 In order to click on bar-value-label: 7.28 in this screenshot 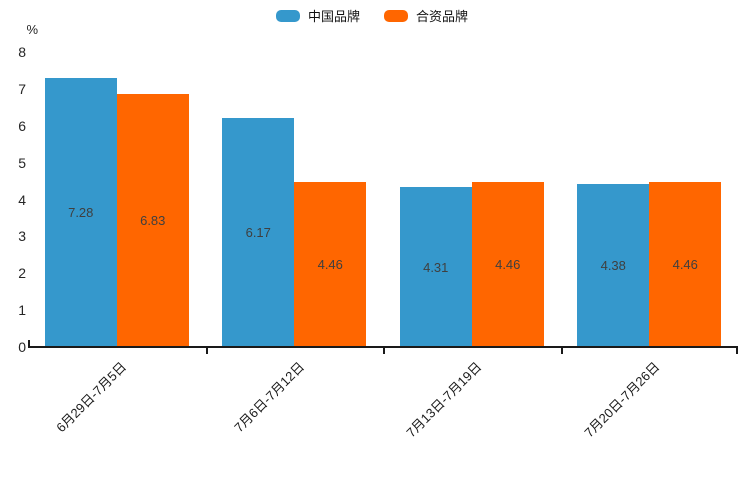, I will do `click(81, 212)`.